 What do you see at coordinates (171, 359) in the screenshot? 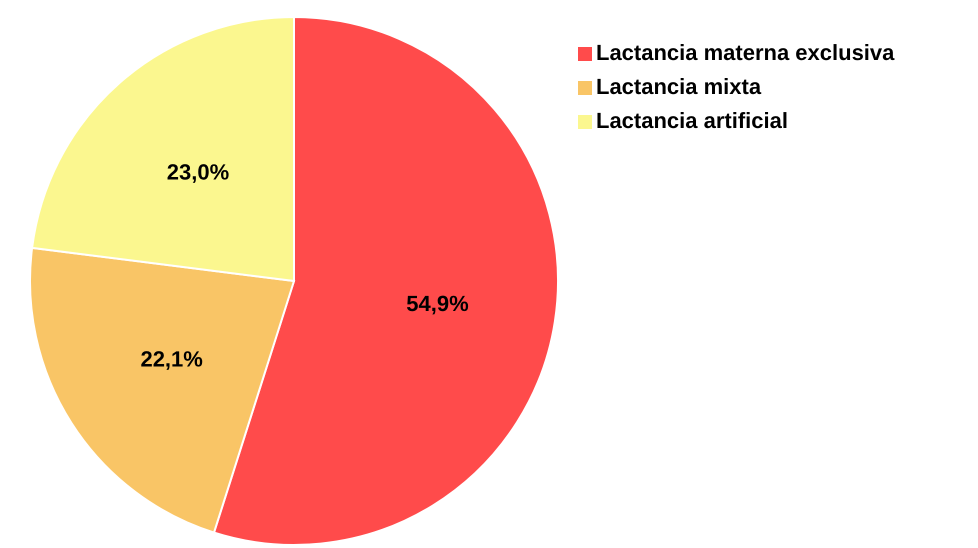
I see `data-label: 22,1%` at bounding box center [171, 359].